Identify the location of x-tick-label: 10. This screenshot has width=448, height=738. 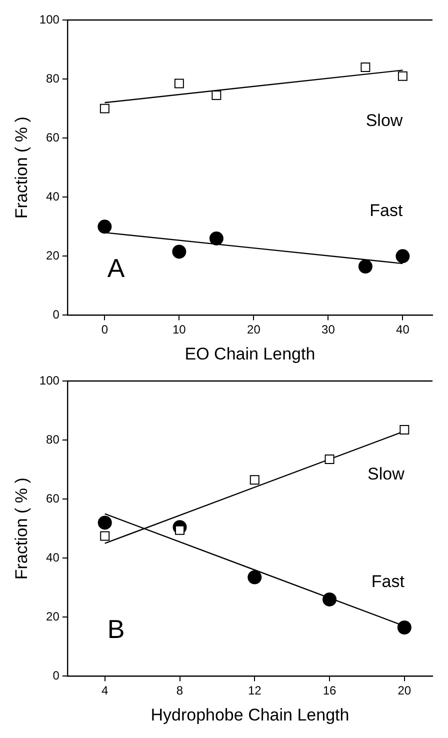
(179, 329).